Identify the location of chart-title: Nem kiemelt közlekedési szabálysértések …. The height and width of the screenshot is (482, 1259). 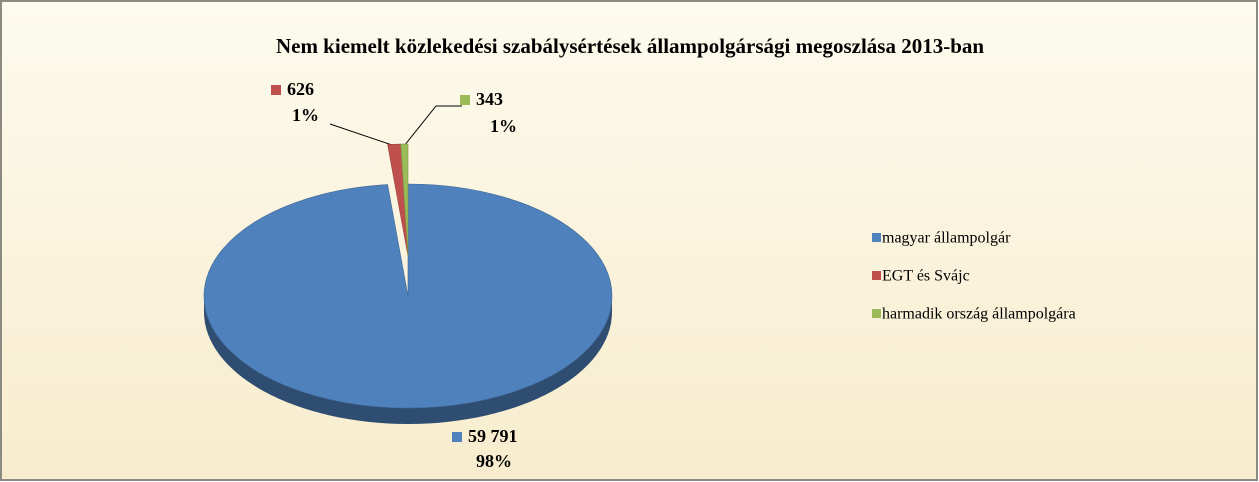
(630, 46).